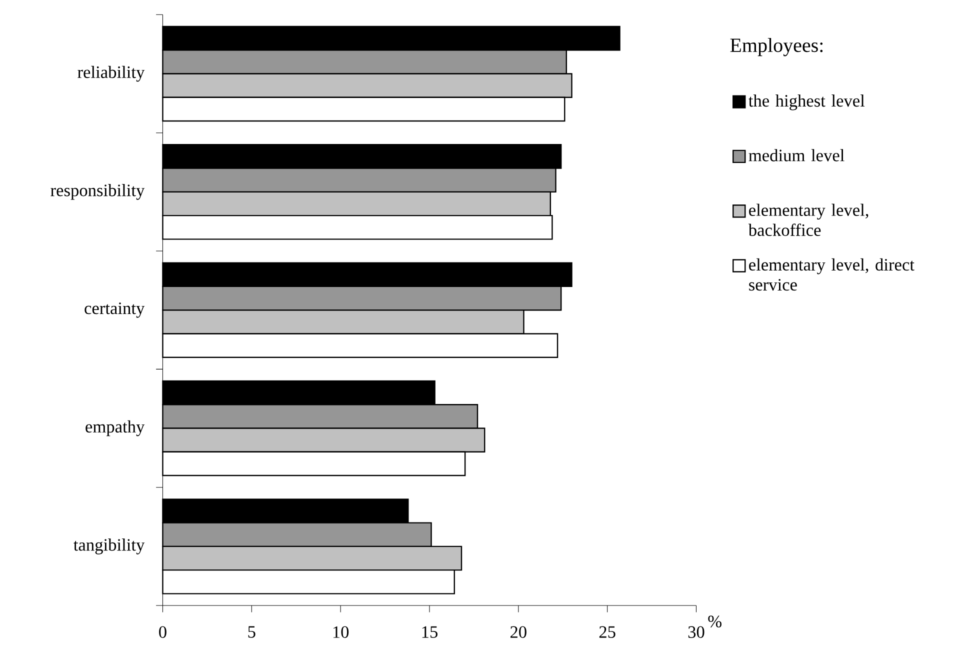 The image size is (971, 659). What do you see at coordinates (430, 632) in the screenshot?
I see `x-tick-label: 15` at bounding box center [430, 632].